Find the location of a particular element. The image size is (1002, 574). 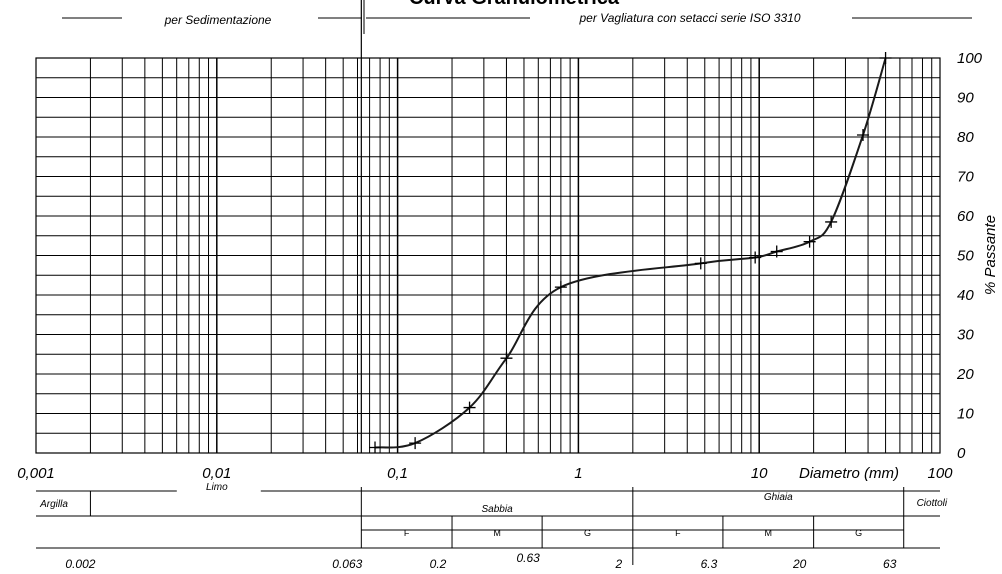

chart-title: Curva Granulometrica is located at coordinates (514, 4).